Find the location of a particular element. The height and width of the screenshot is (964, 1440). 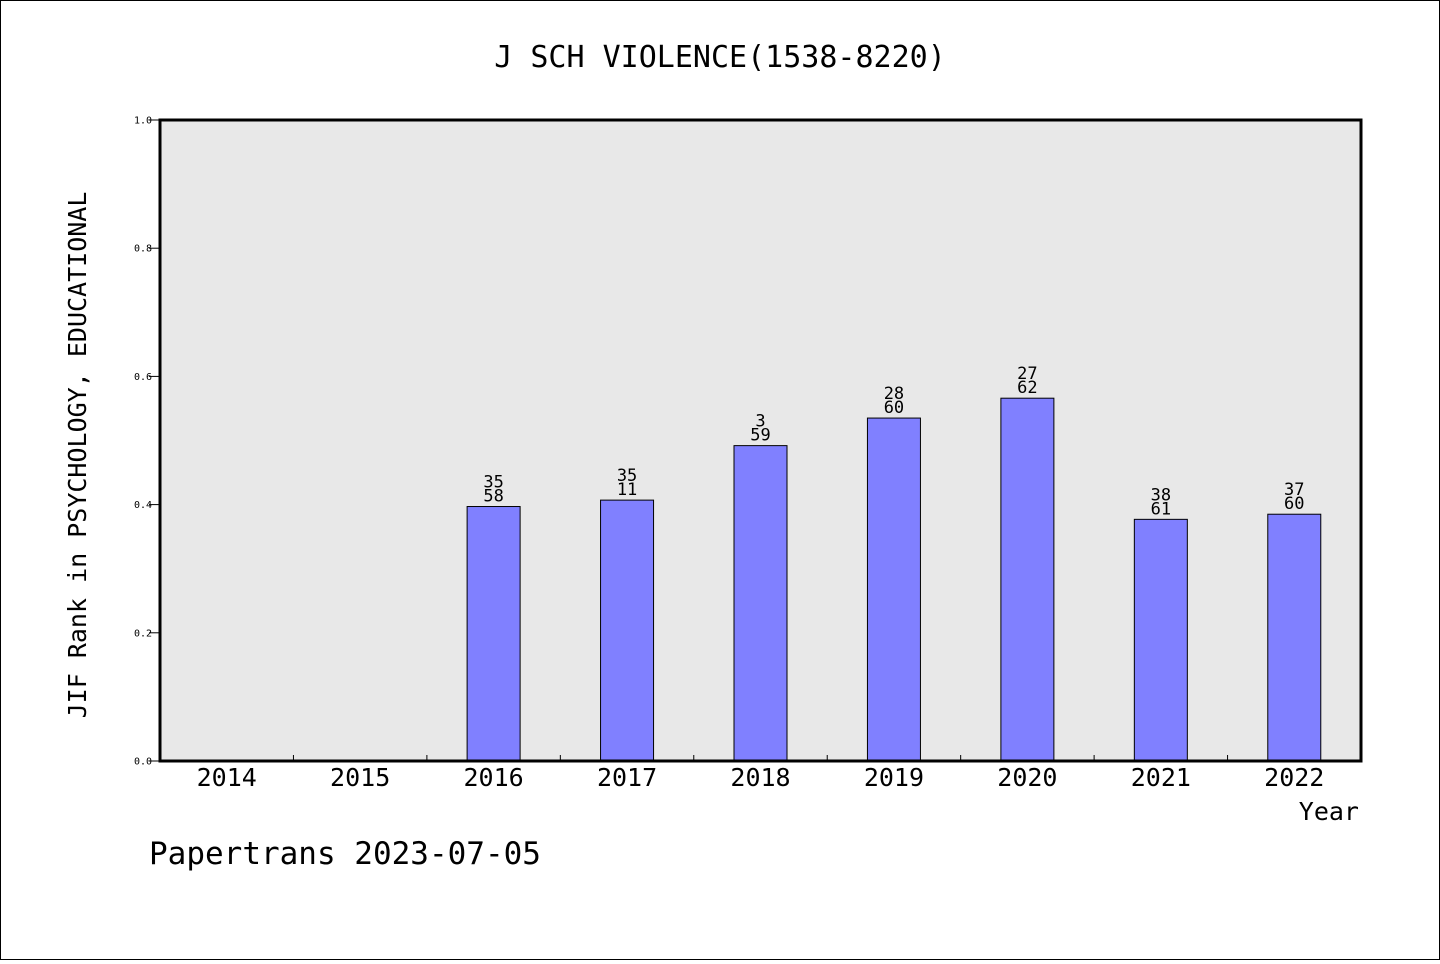

x-tick-label: 2016 is located at coordinates (494, 777).